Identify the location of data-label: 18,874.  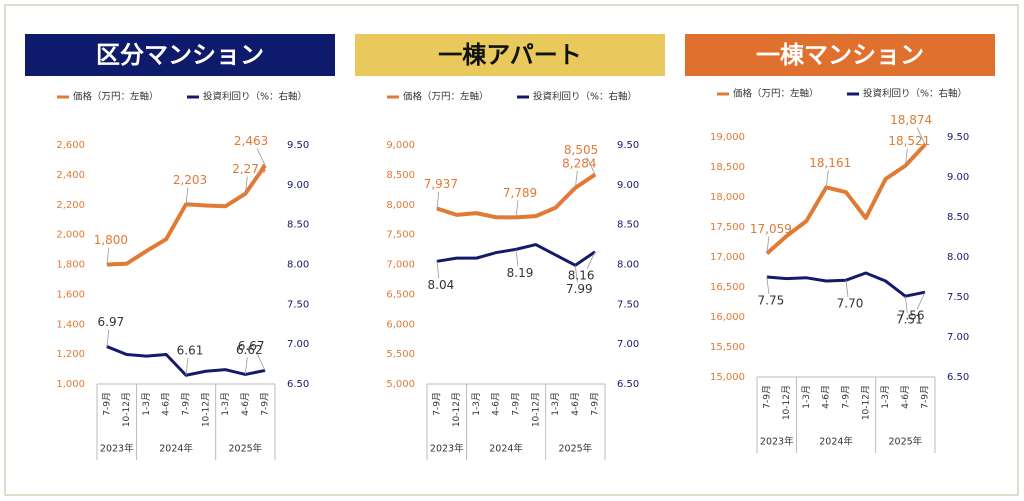
(911, 120).